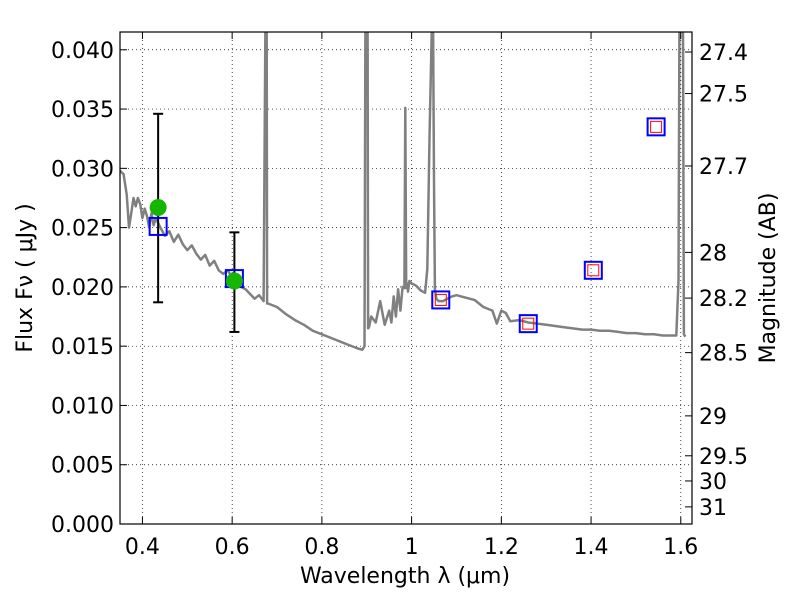  Describe the element at coordinates (723, 354) in the screenshot. I see `mag-tick-label: 28.5` at that location.